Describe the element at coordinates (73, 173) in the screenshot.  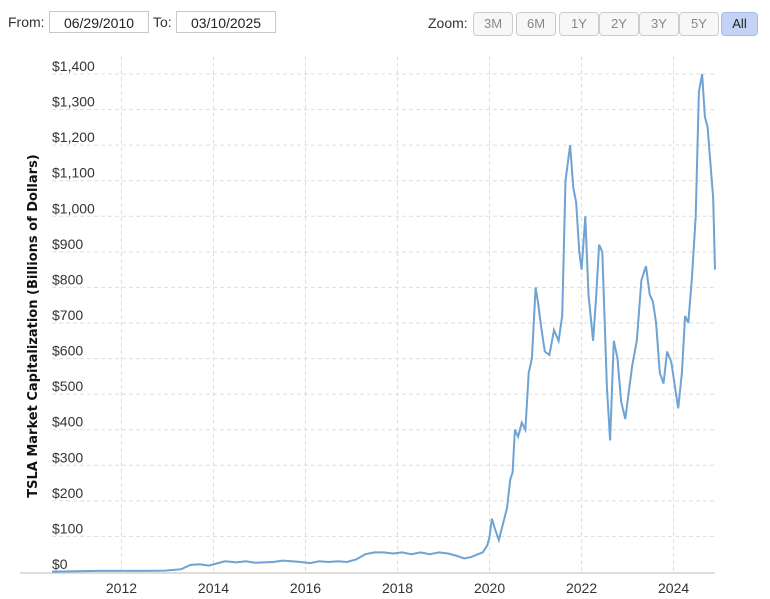
I see `y-tick-label: $1,100` at that location.